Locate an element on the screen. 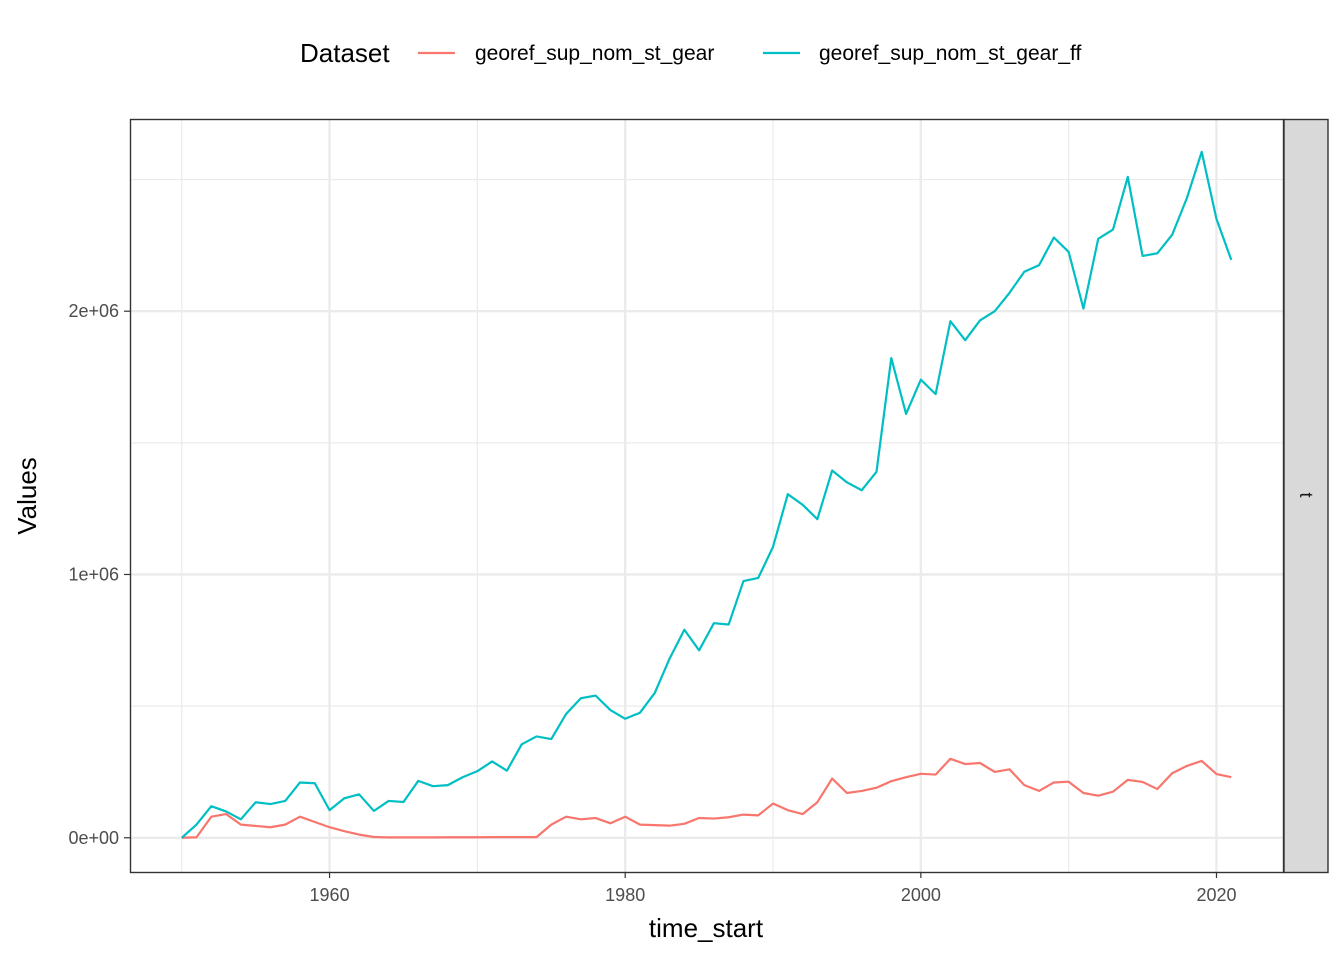  y-axis-title: Values is located at coordinates (27, 496).